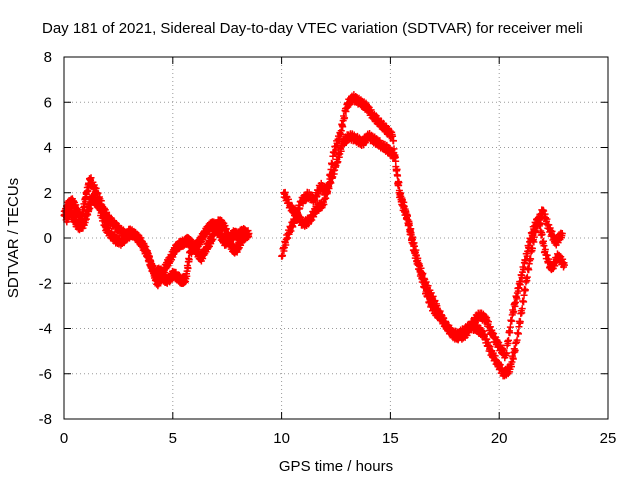  Describe the element at coordinates (608, 438) in the screenshot. I see `x-tick-label: 25` at that location.